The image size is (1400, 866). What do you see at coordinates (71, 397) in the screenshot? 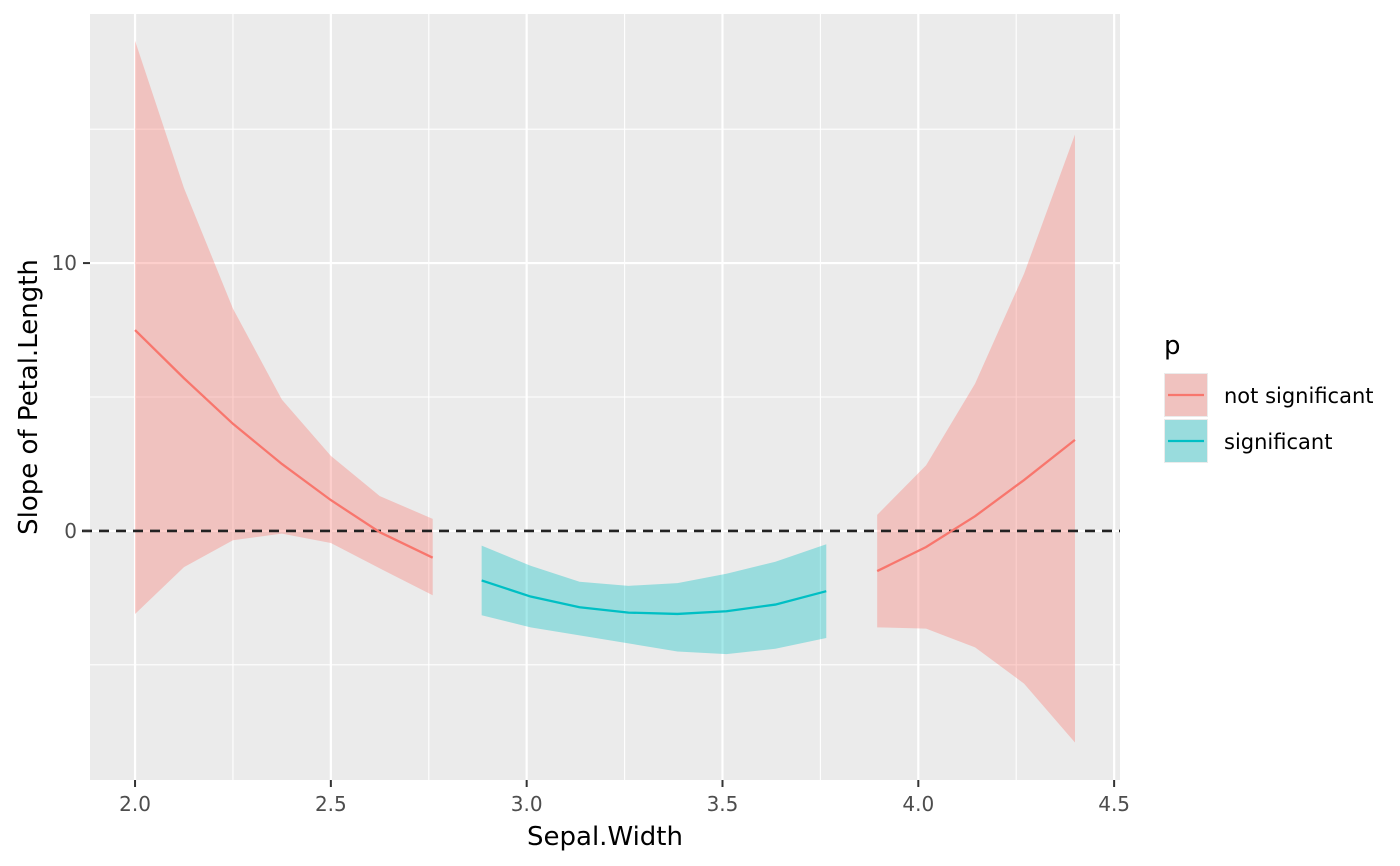
I see `y-axis: 0 10` at bounding box center [71, 397].